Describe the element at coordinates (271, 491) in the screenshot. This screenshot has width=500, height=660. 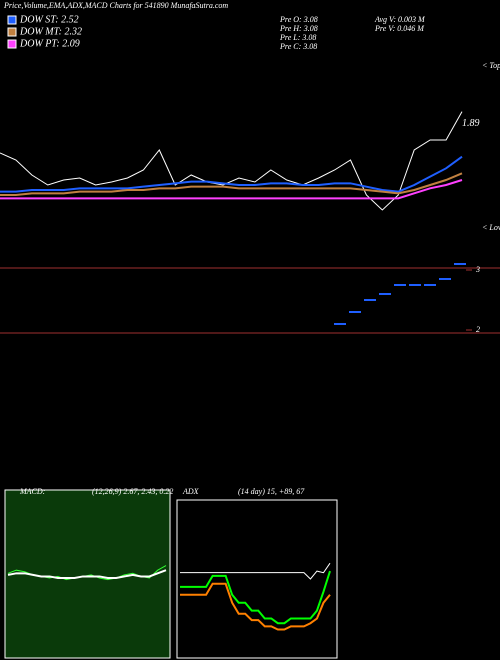
I see `panel-subtitle: (14 day) 15, +89, 67` at that location.